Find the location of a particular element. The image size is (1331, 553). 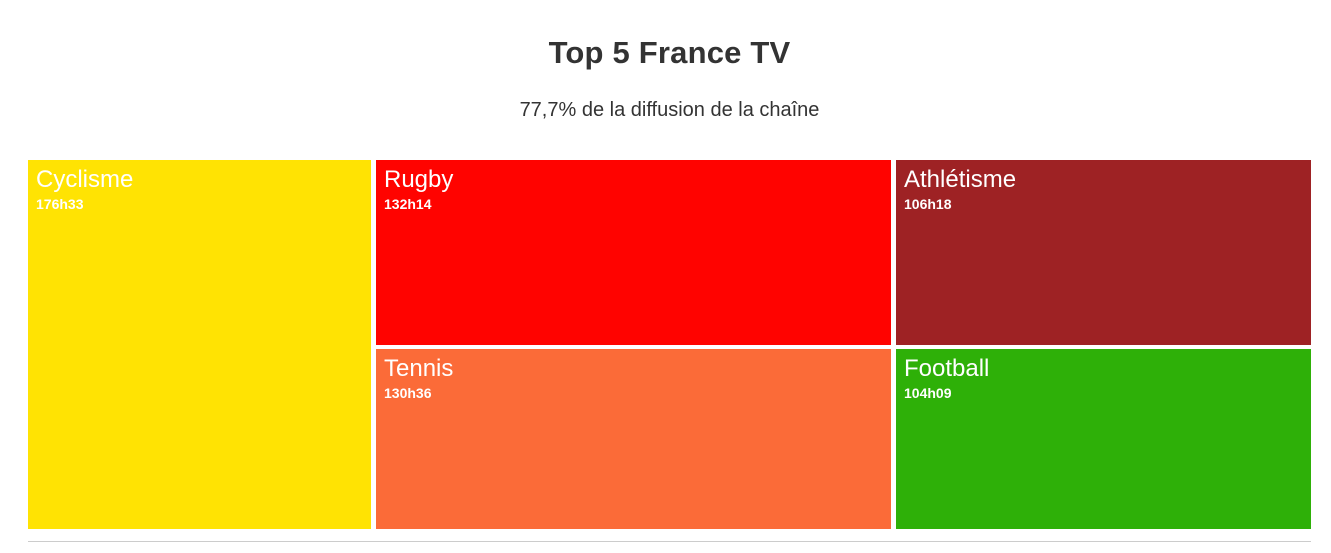

cell-value: 176h33 is located at coordinates (60, 204).